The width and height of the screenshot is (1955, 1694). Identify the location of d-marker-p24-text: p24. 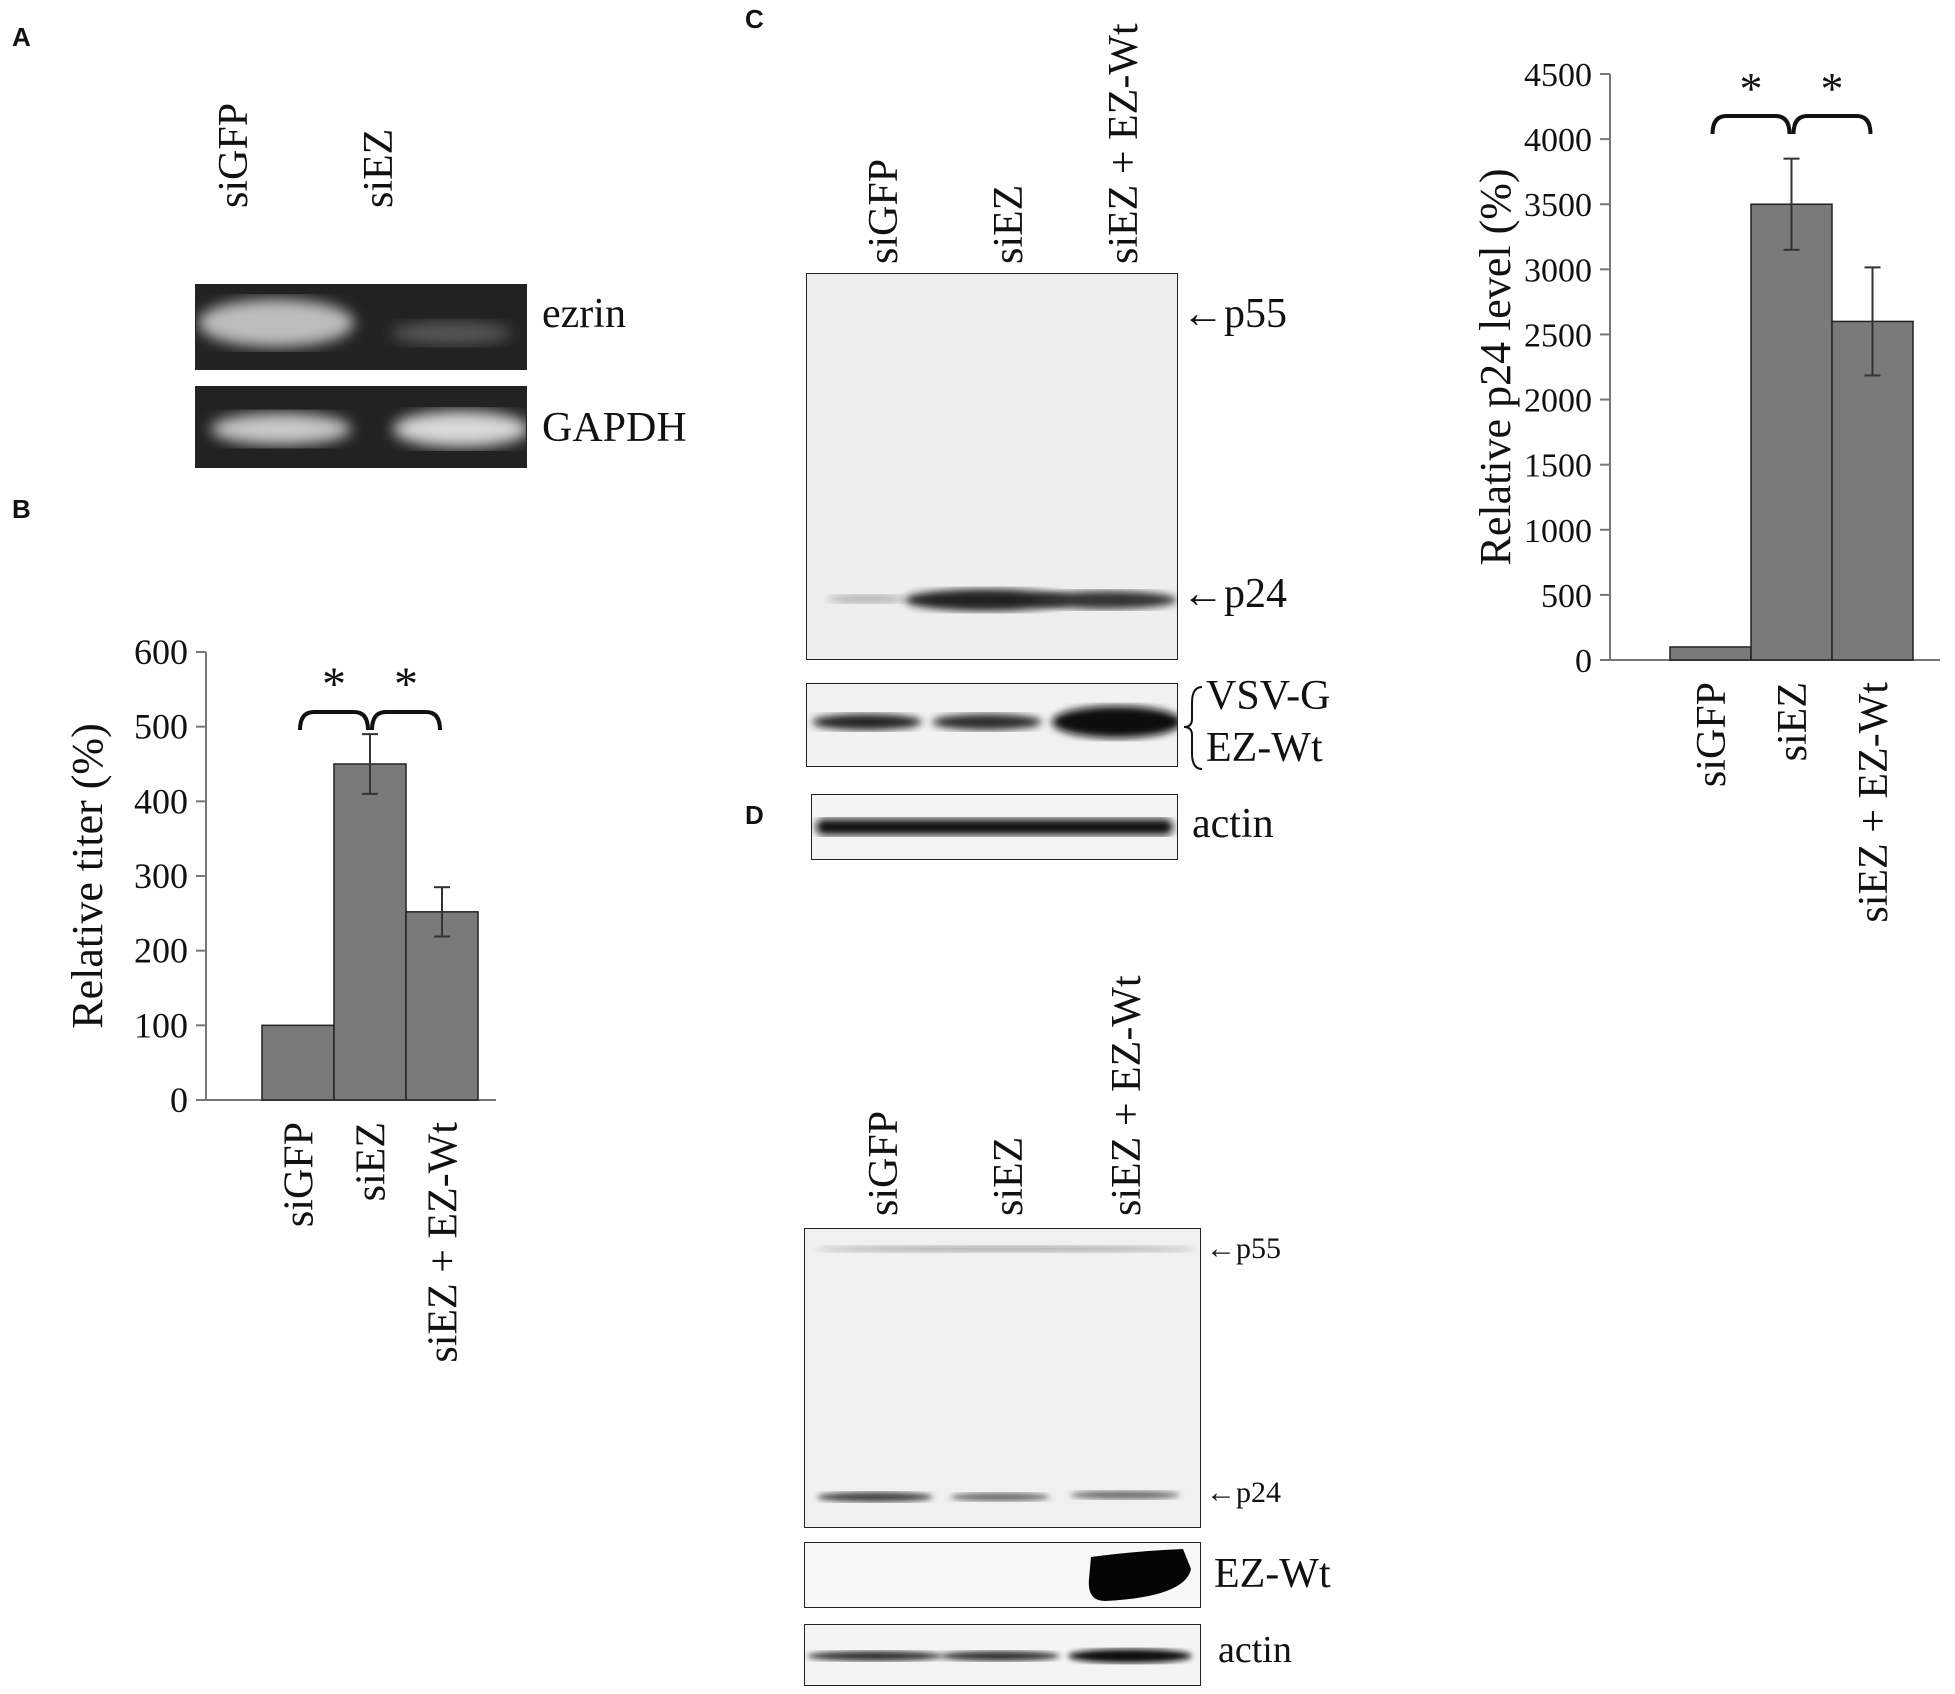
(1258, 1492).